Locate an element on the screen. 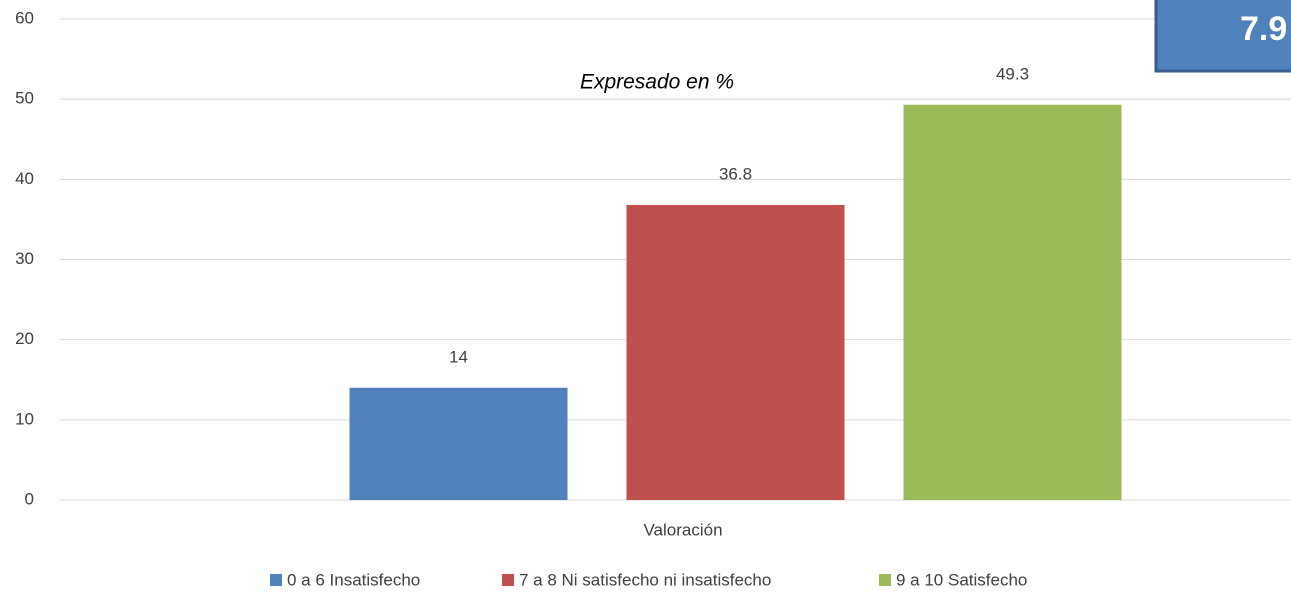  y-tick-label: 40 is located at coordinates (24, 178).